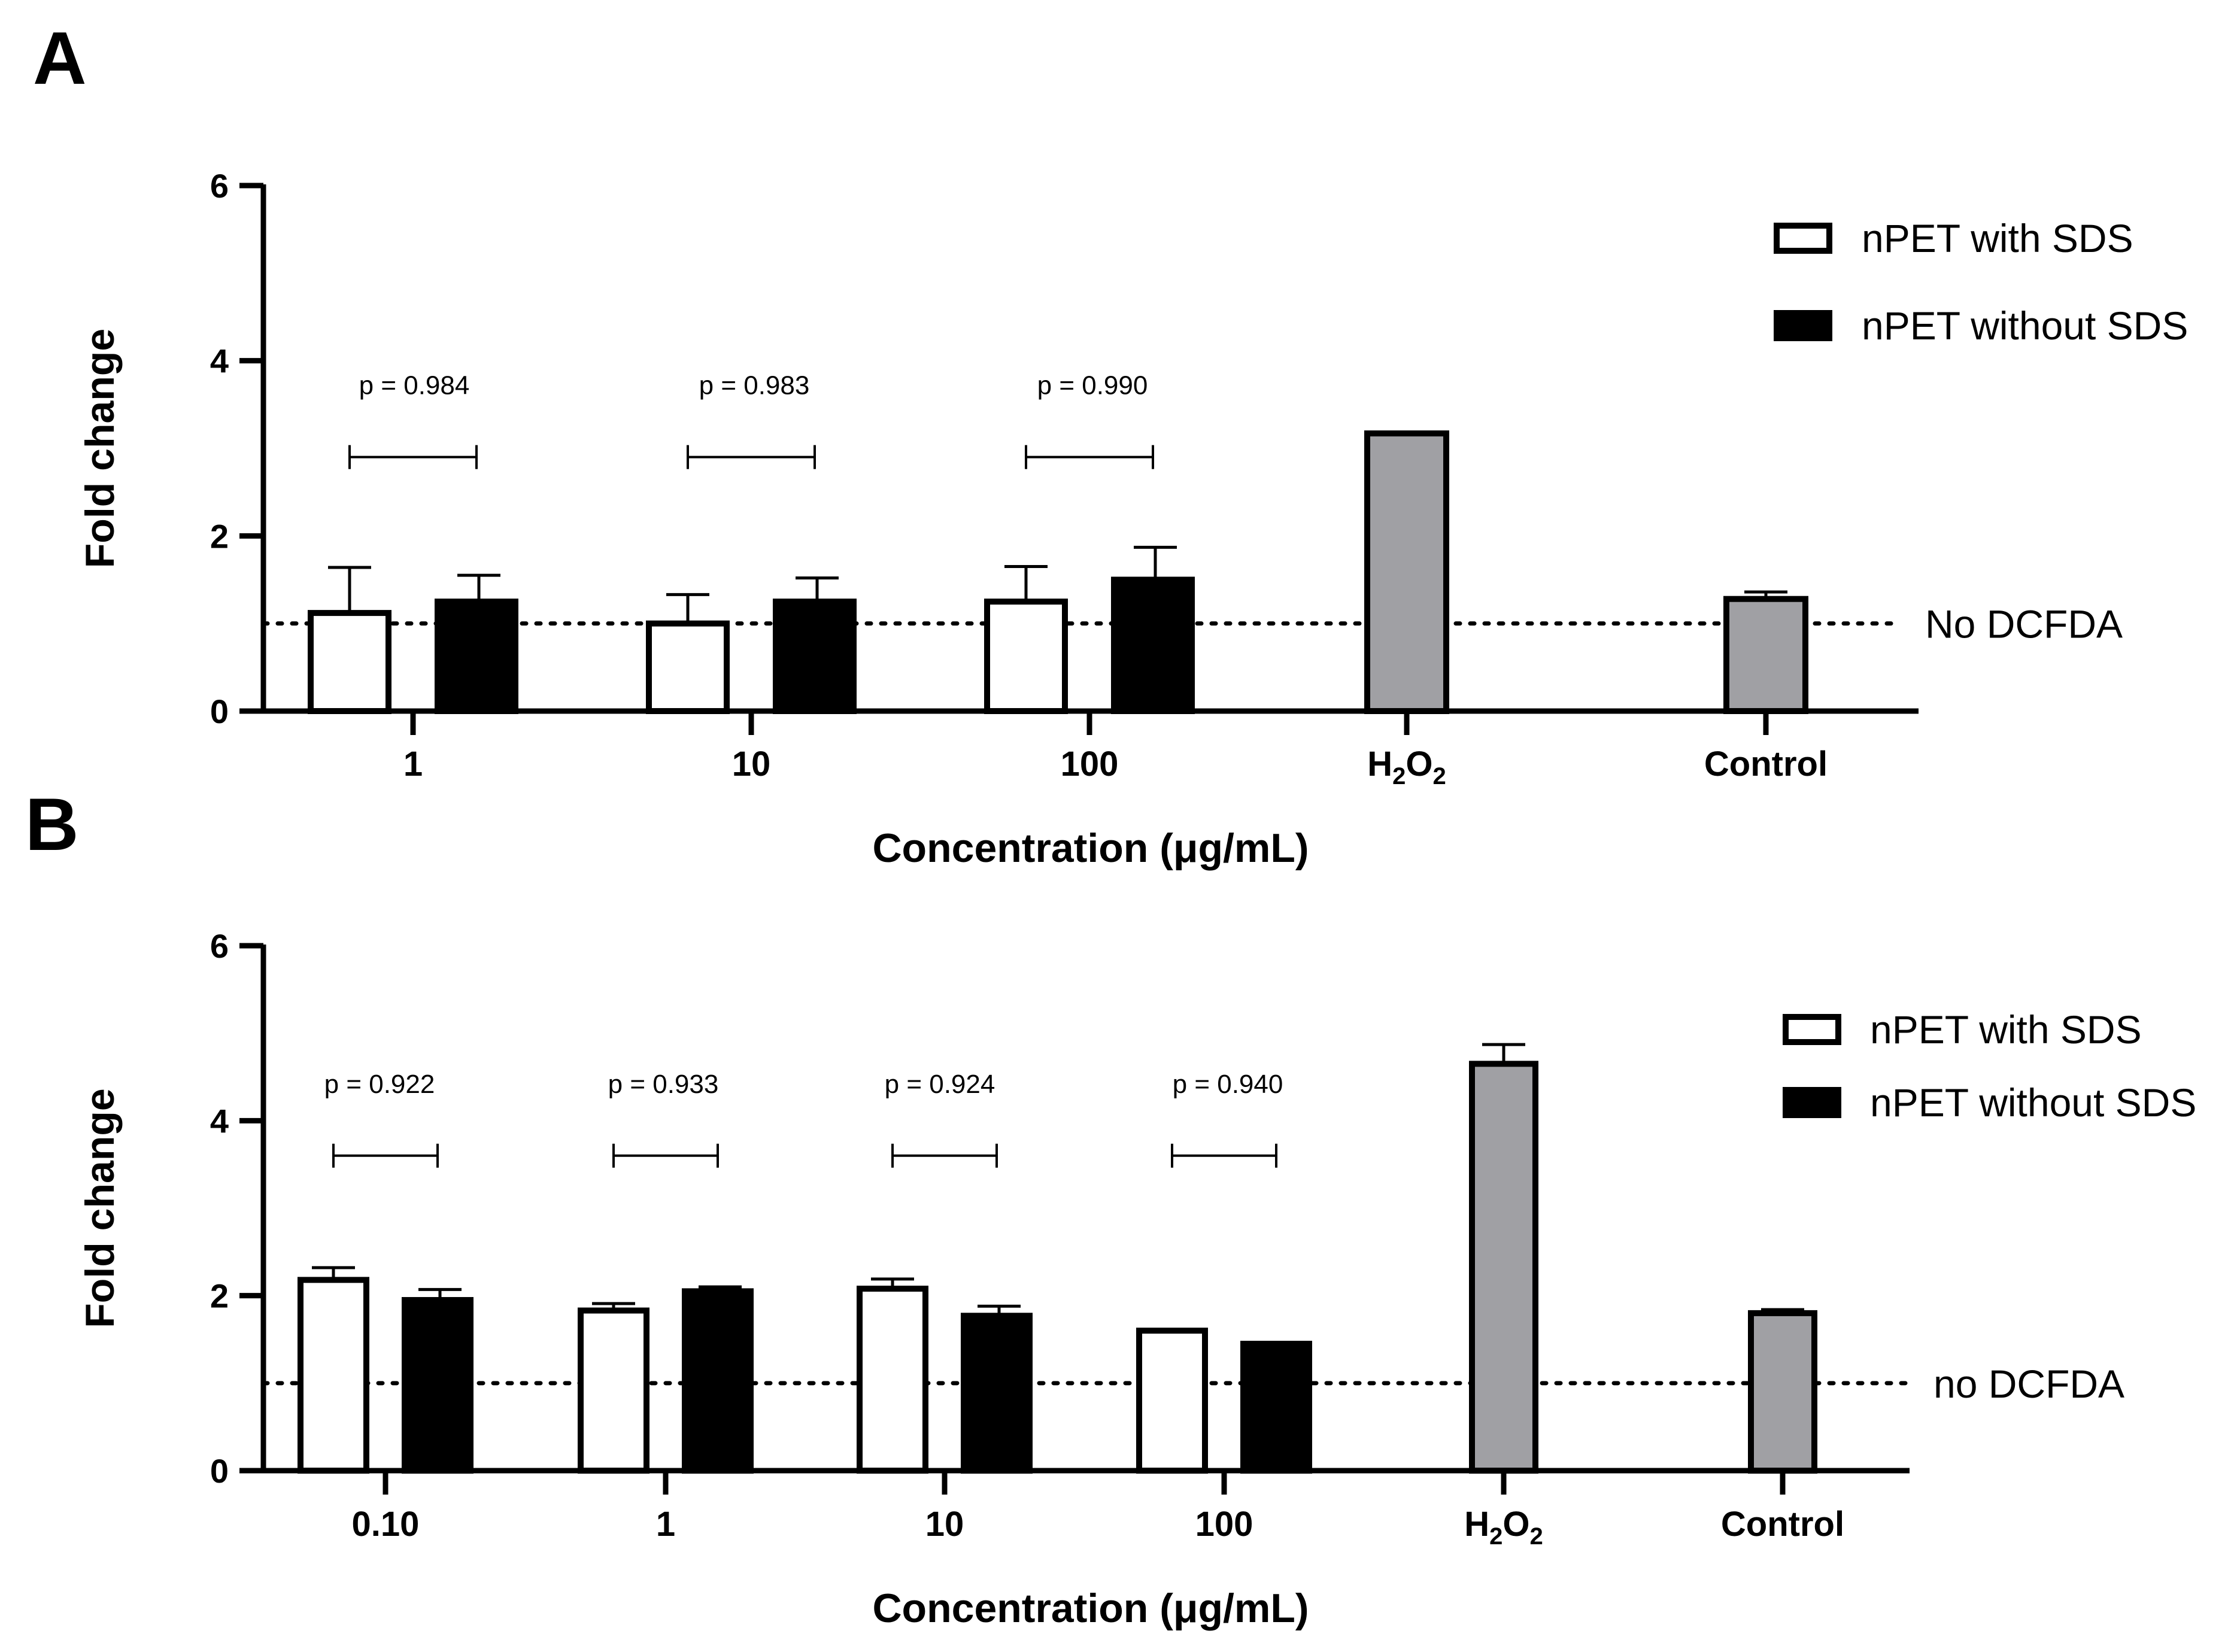 This screenshot has height=1652, width=2234. What do you see at coordinates (1228, 1084) in the screenshot?
I see `p-value-label: p = 0.940` at bounding box center [1228, 1084].